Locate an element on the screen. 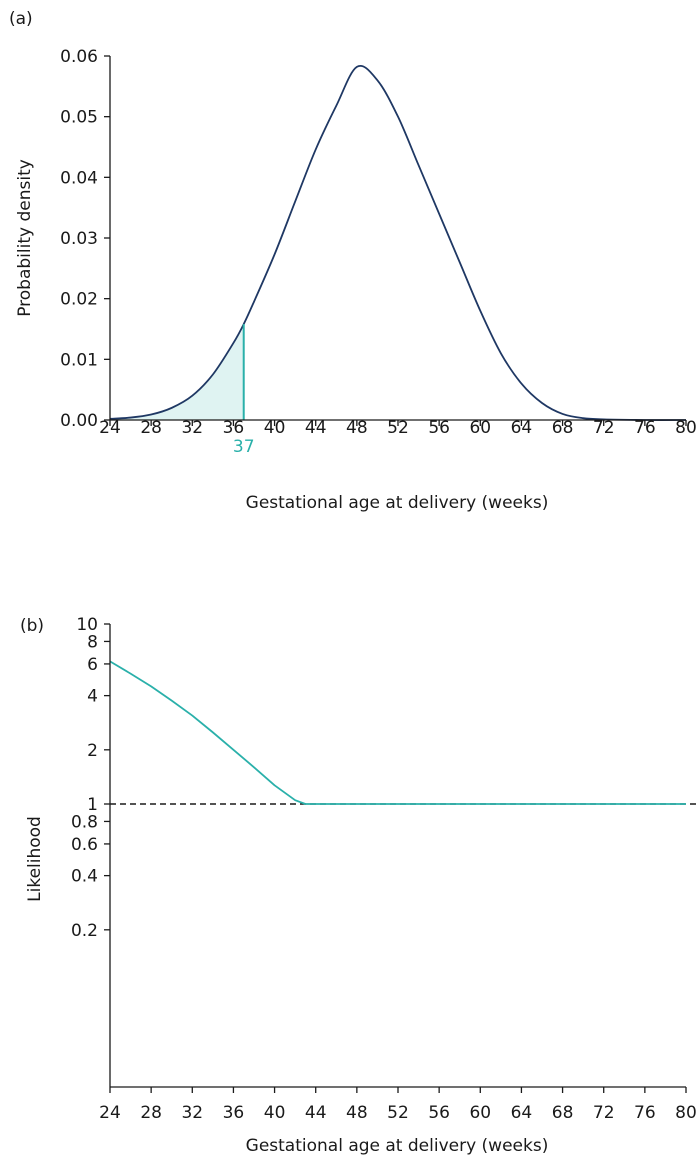 This screenshot has width=700, height=1159. y-tick-label: 0.05 is located at coordinates (79, 118).